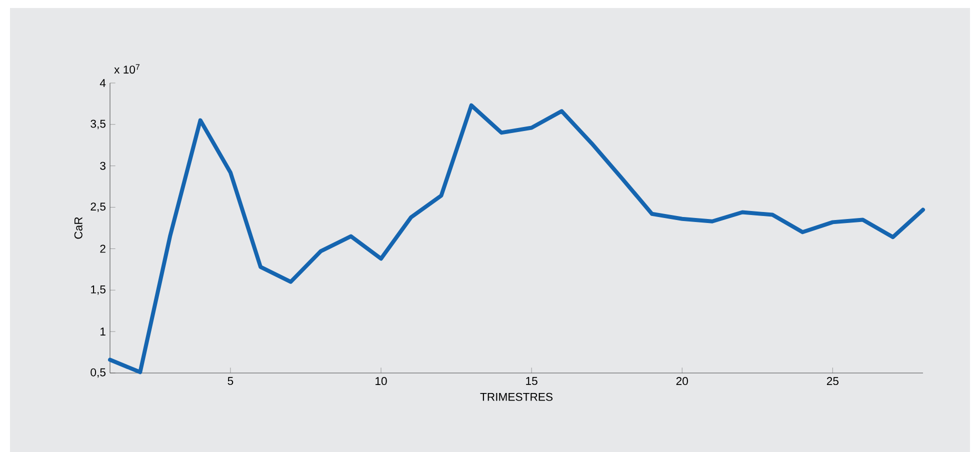 The image size is (975, 452). I want to click on y-tick-label: 3,5, so click(98, 125).